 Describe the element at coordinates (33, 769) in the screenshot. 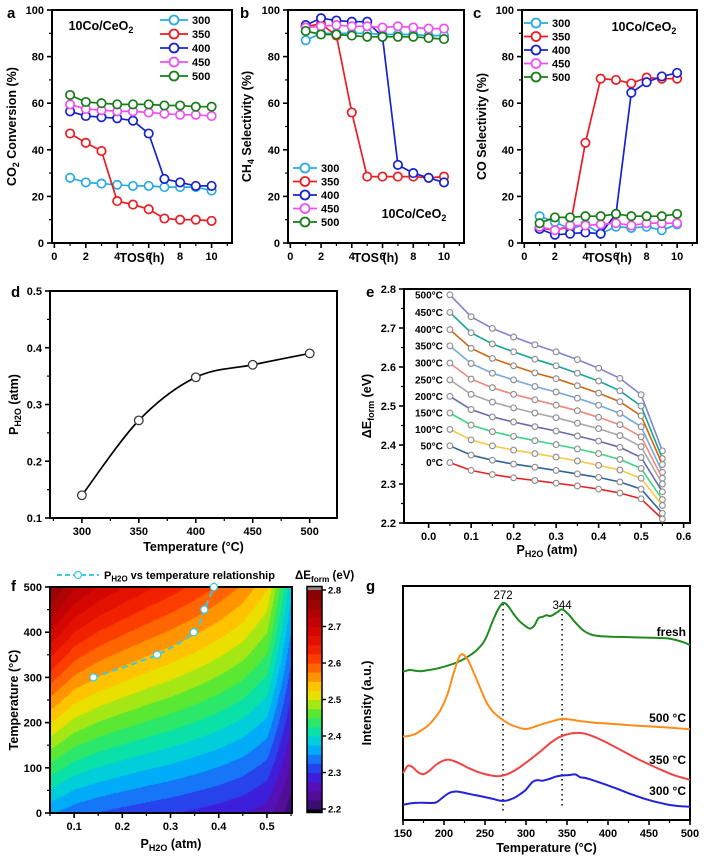

I see `y-tick-label: 100` at that location.